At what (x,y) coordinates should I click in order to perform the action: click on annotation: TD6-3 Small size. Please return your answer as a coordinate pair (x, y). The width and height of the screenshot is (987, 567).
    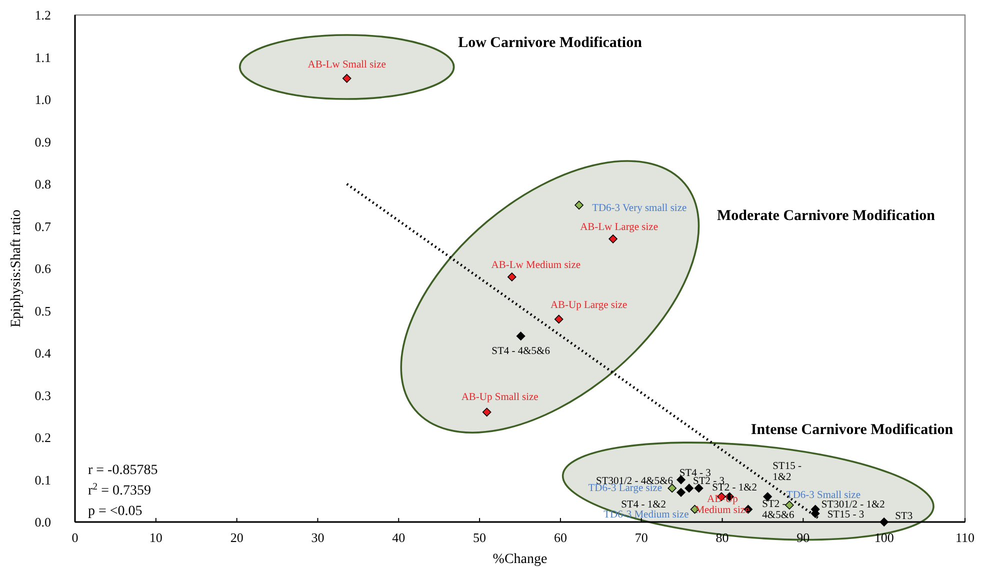
    Looking at the image, I should click on (823, 496).